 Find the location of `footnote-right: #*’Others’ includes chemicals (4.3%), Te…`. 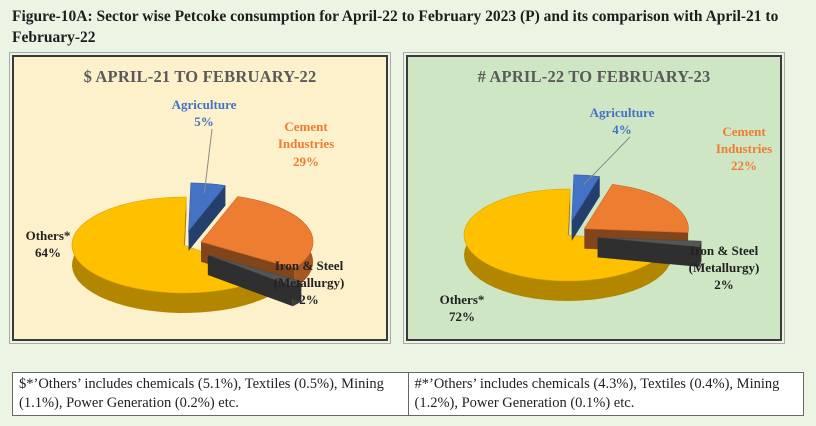

footnote-right: #*’Others’ includes chemicals (4.3%), Te… is located at coordinates (605, 394).